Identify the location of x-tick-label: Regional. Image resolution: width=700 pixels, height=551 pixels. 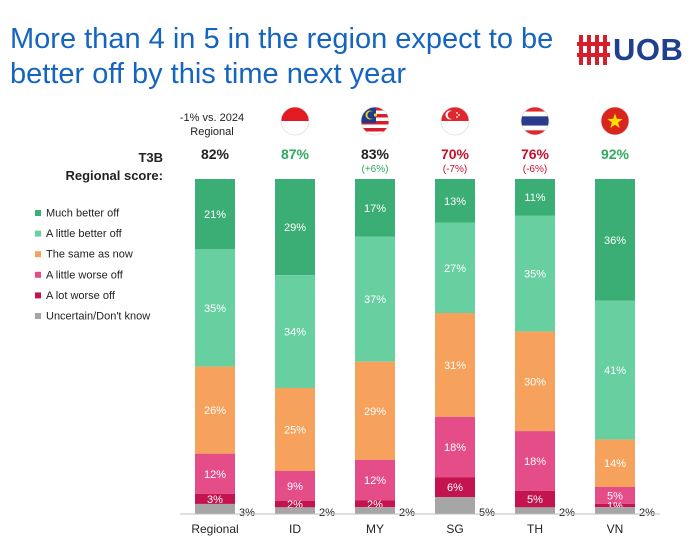
(214, 529).